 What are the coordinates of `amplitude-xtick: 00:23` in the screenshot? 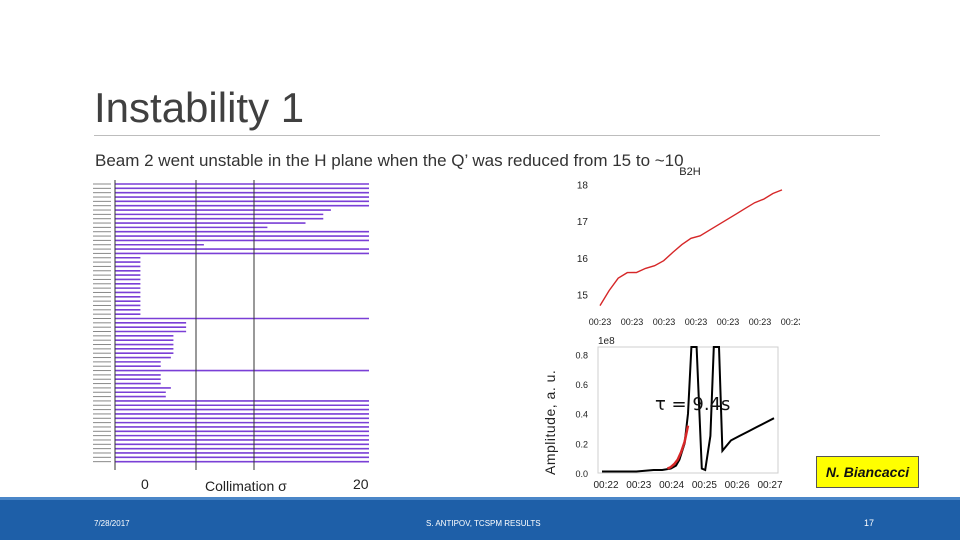 It's located at (638, 485).